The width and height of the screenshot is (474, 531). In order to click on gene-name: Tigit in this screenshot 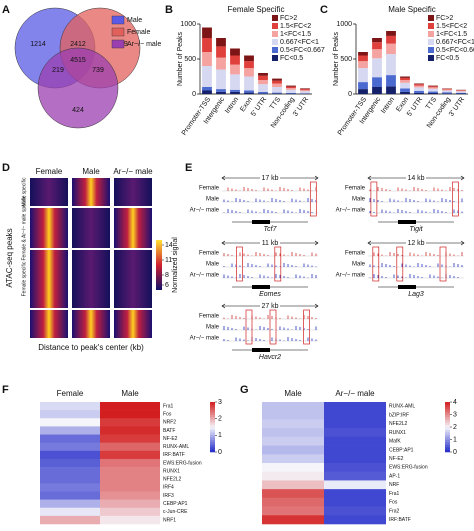, I will do `click(416, 229)`.